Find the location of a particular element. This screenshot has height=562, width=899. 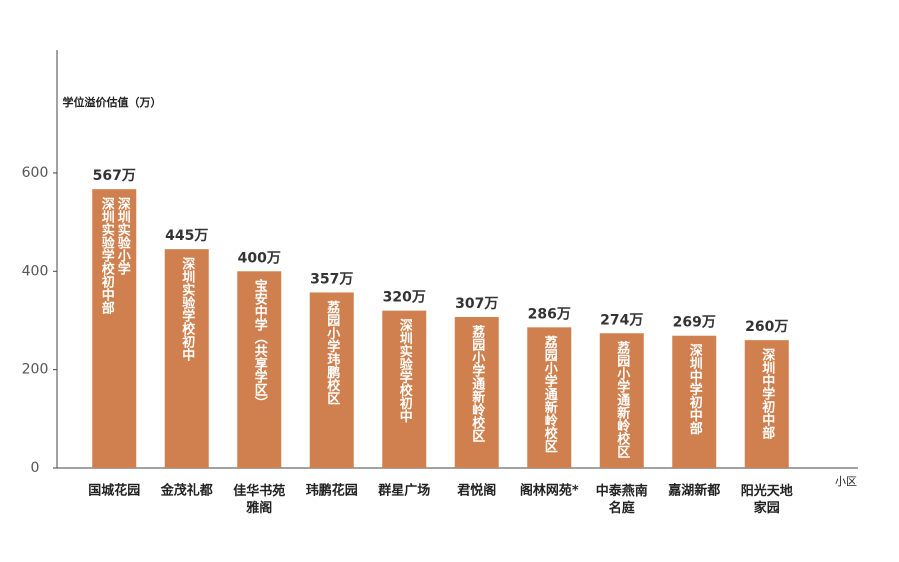

bar-inner-label: 荔园小学玮鹏校区 is located at coordinates (332, 353).